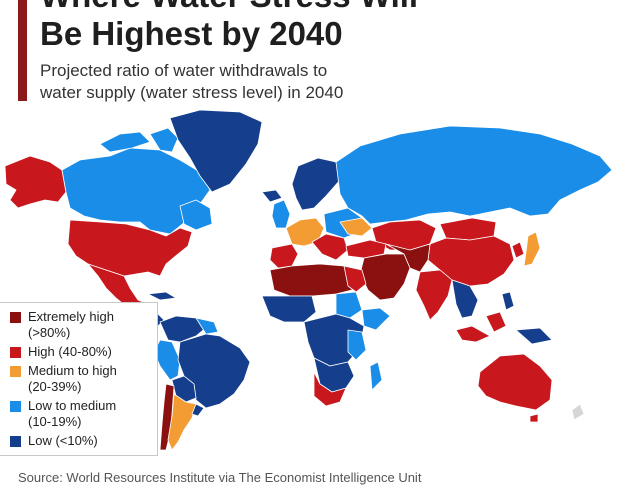 This screenshot has height=492, width=619. What do you see at coordinates (356, 227) in the screenshot?
I see `region-ukraine` at bounding box center [356, 227].